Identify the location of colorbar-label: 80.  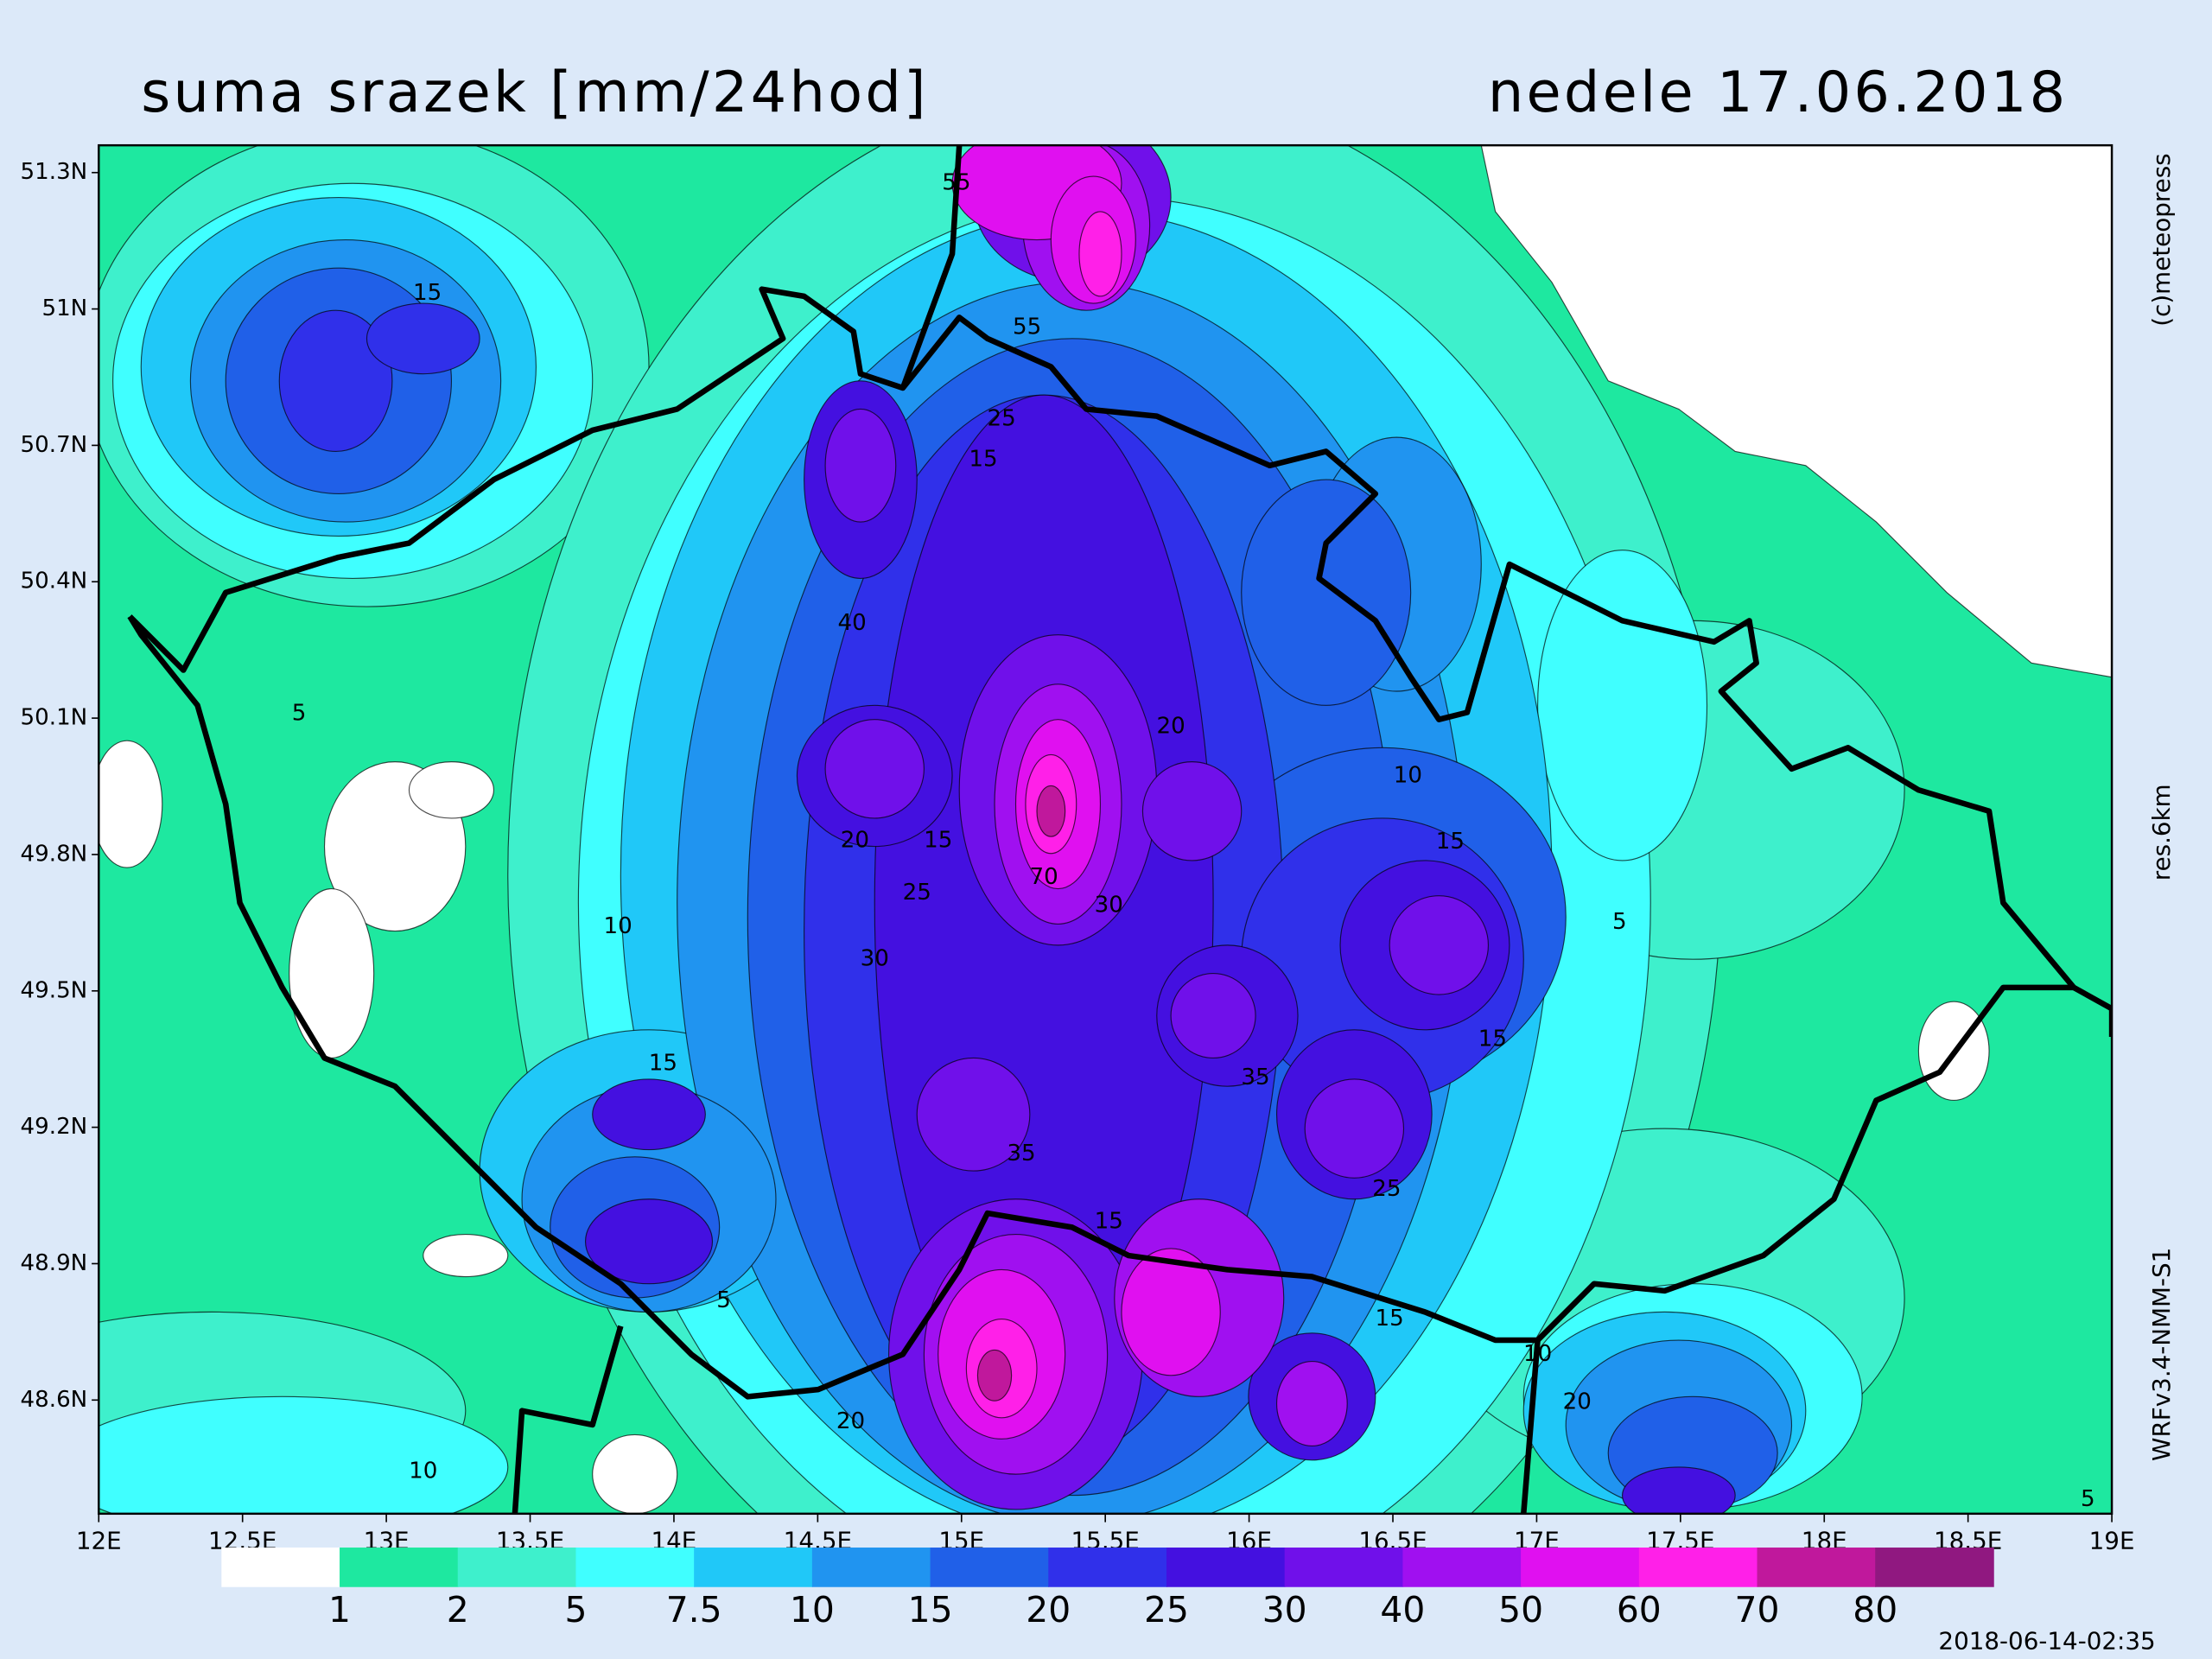
(1875, 1609).